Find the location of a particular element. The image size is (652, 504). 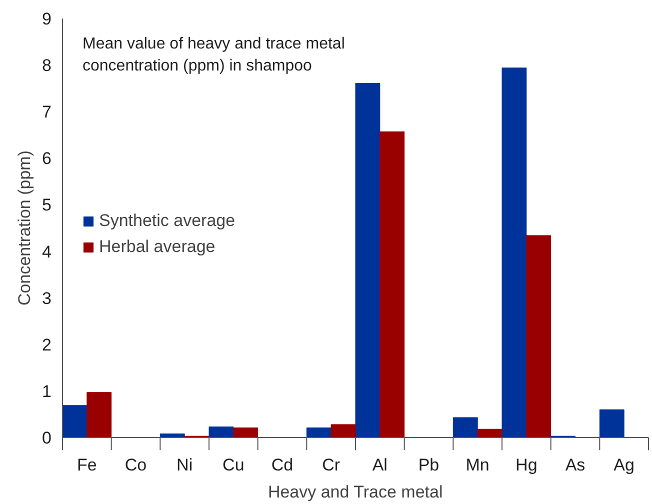

y-tick-label: 4 is located at coordinates (47, 252).